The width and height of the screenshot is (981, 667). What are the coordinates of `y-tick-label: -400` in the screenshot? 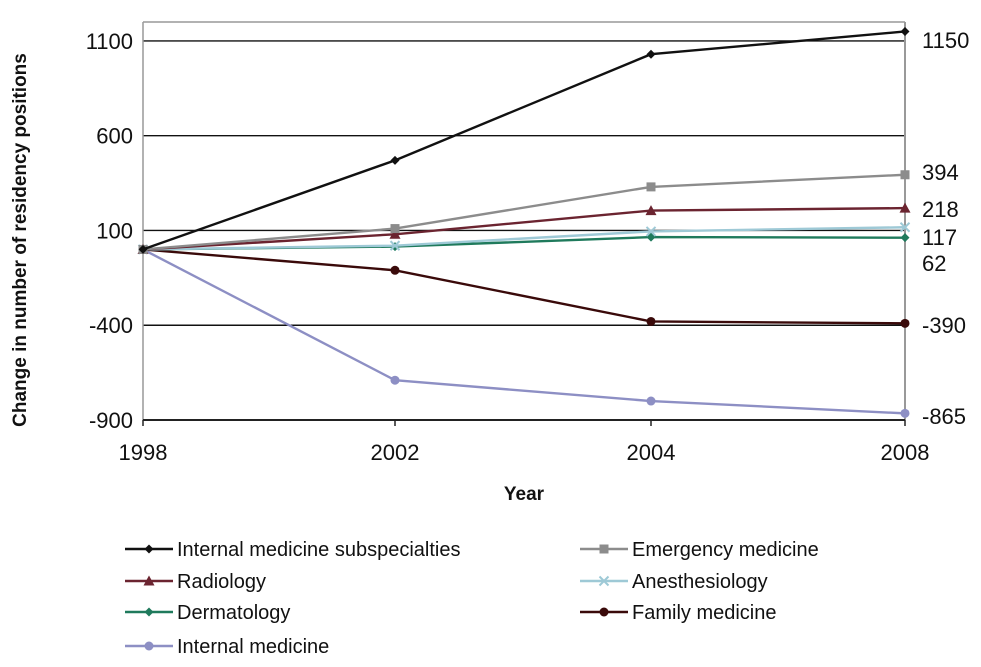 It's located at (111, 325).